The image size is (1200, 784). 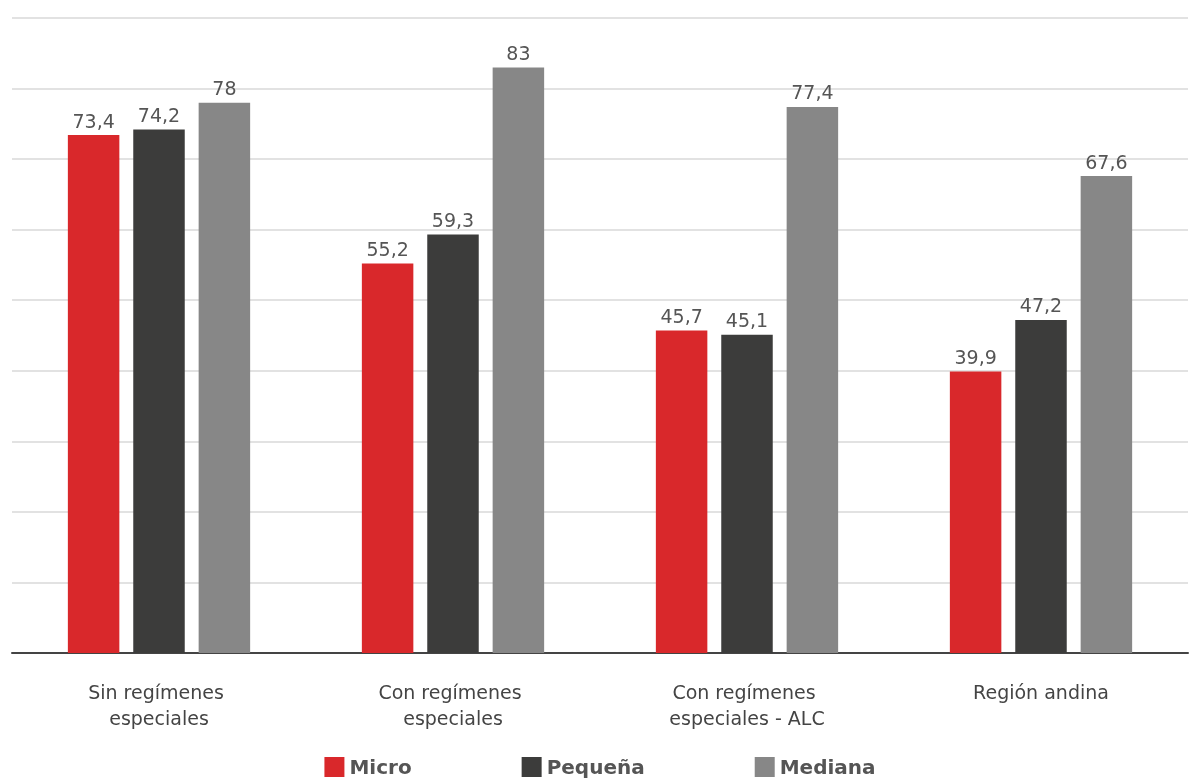 What do you see at coordinates (159, 114) in the screenshot?
I see `data-label: 74,2` at bounding box center [159, 114].